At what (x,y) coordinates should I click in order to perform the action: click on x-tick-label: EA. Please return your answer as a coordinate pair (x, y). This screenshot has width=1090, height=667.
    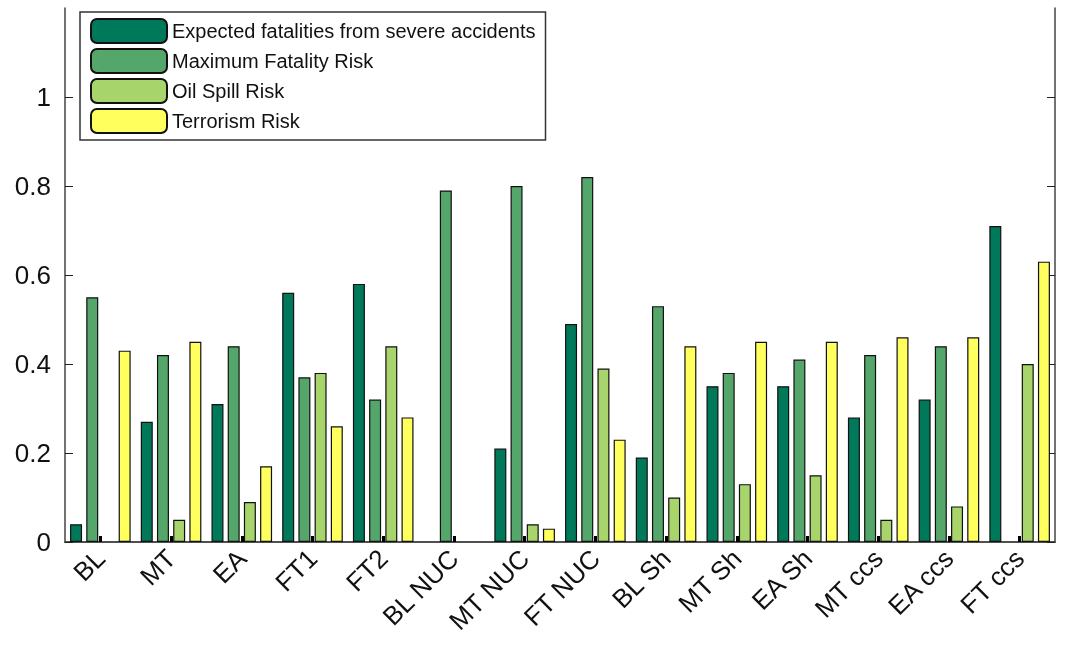
    Looking at the image, I should click on (229, 566).